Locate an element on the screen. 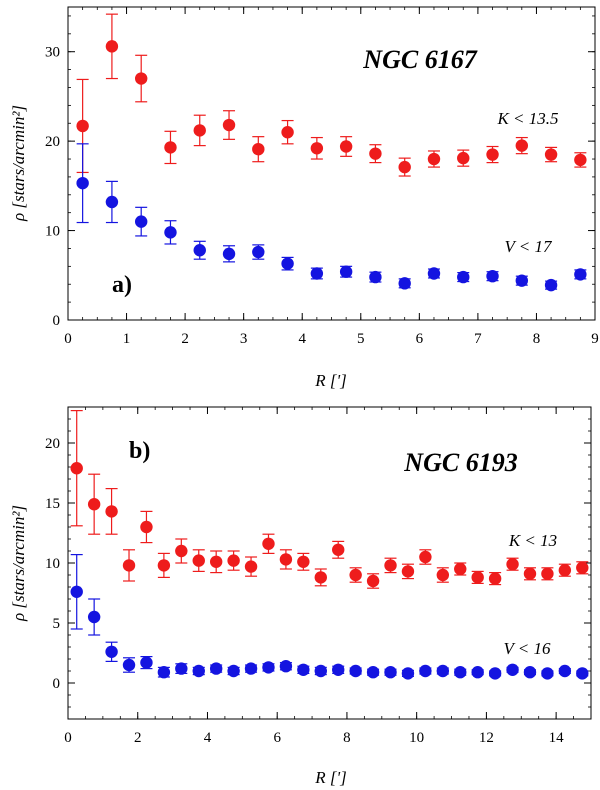  panel-tag: a) is located at coordinates (122, 285).